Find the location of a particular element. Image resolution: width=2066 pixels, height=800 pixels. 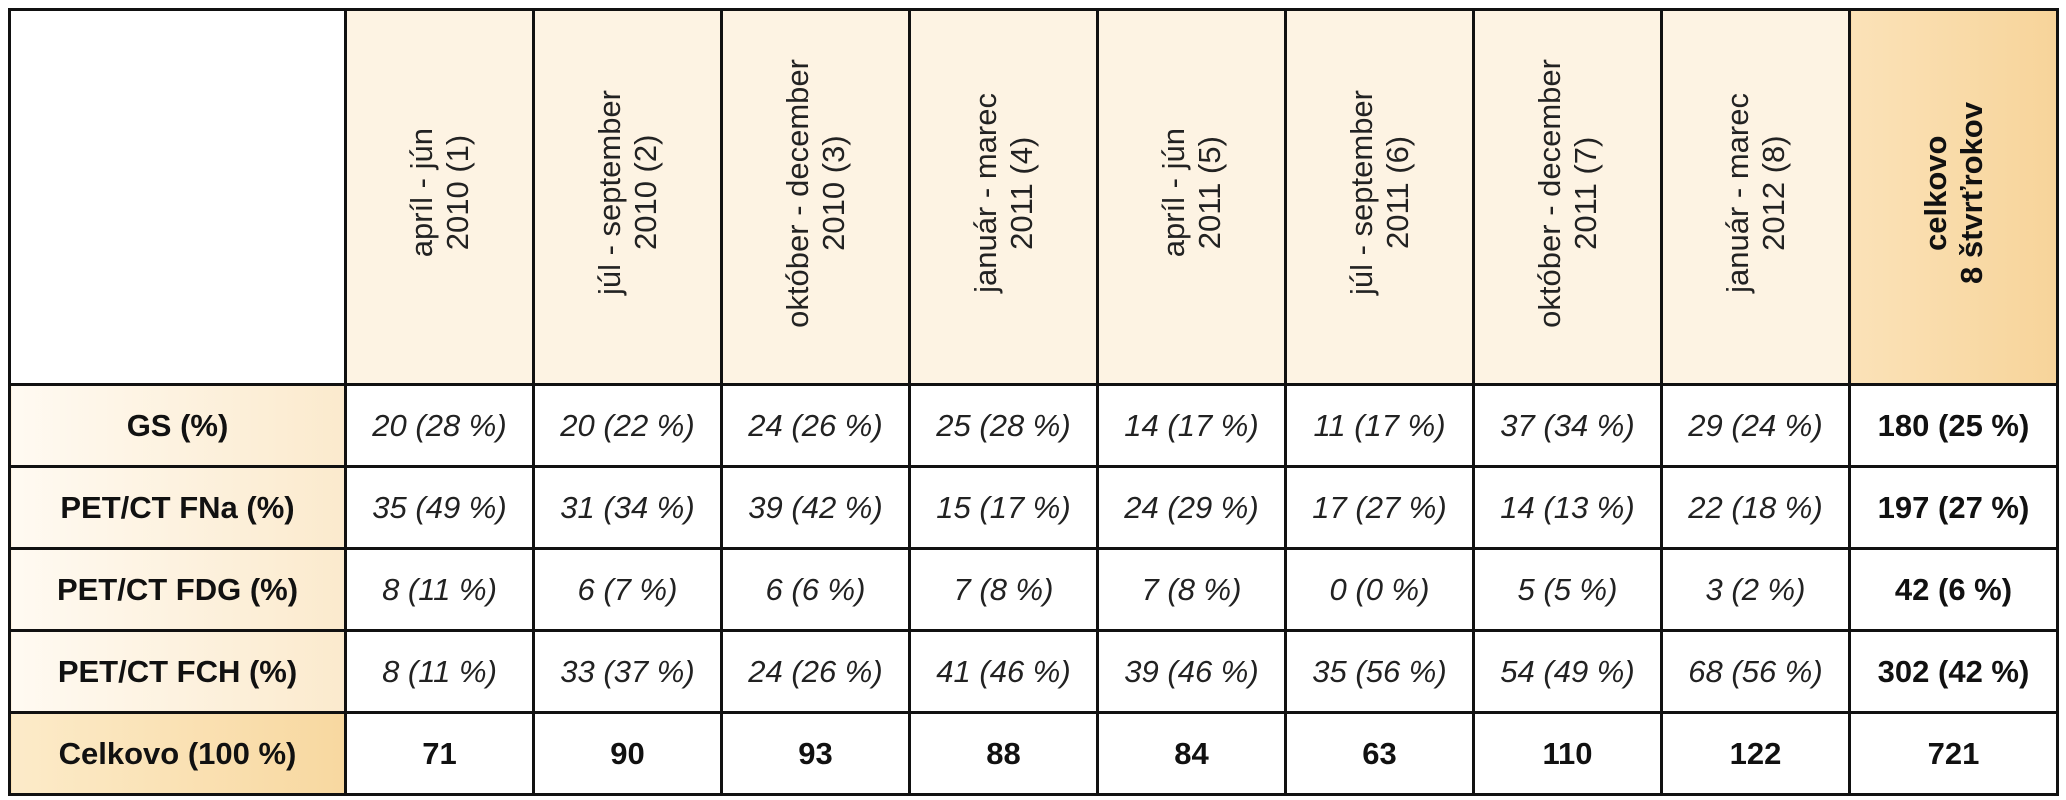

table-cell: 0 (0 %) is located at coordinates (1379, 589).